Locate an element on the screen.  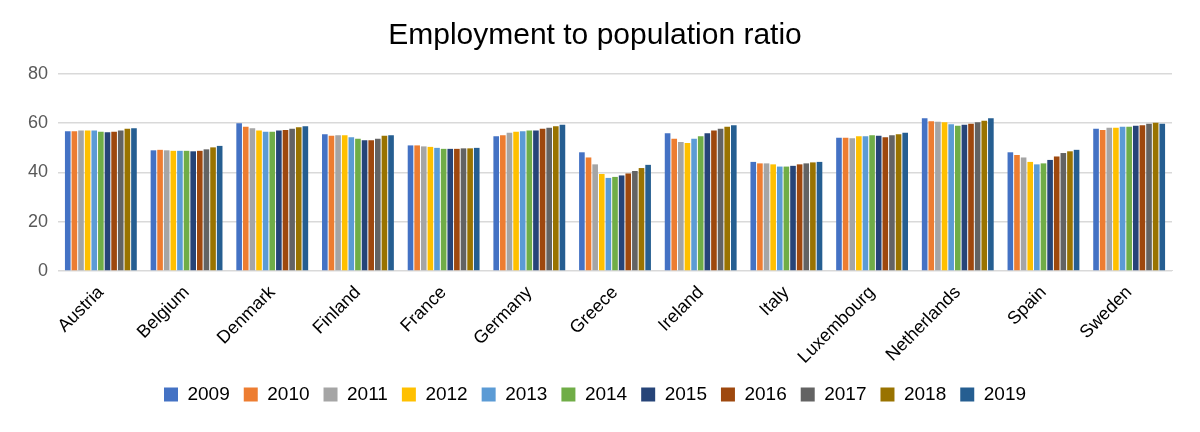
legend-label: 2018 is located at coordinates (925, 393).